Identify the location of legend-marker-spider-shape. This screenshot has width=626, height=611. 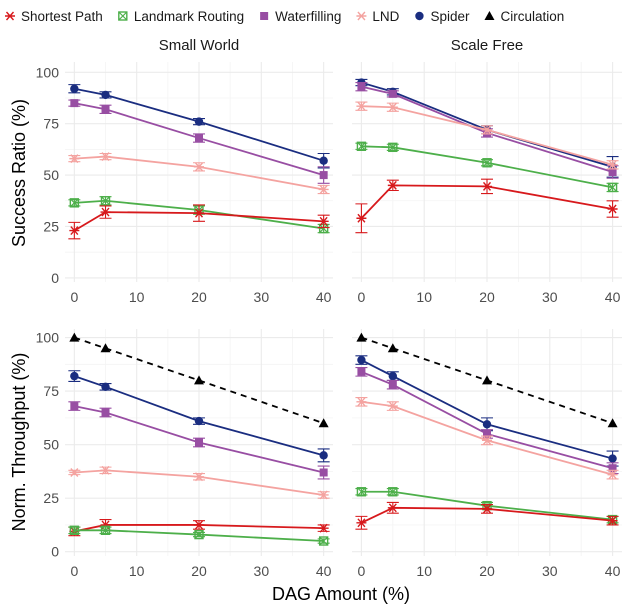
(419, 16).